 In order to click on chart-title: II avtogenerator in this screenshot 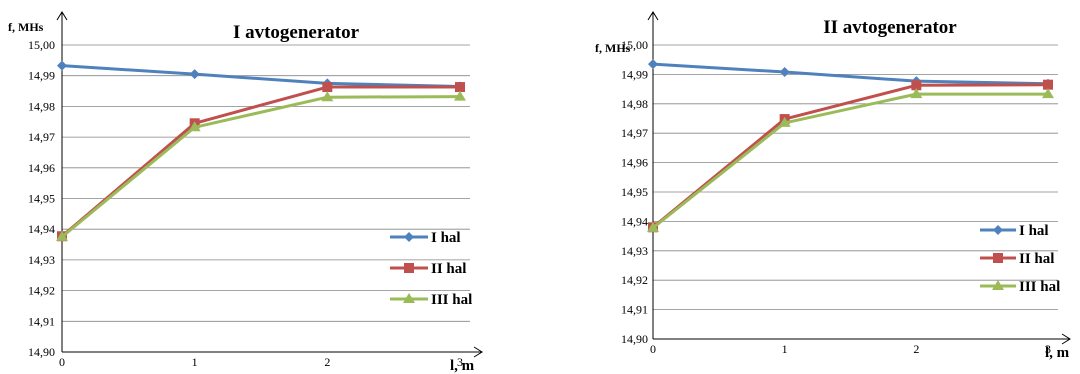, I will do `click(890, 27)`.